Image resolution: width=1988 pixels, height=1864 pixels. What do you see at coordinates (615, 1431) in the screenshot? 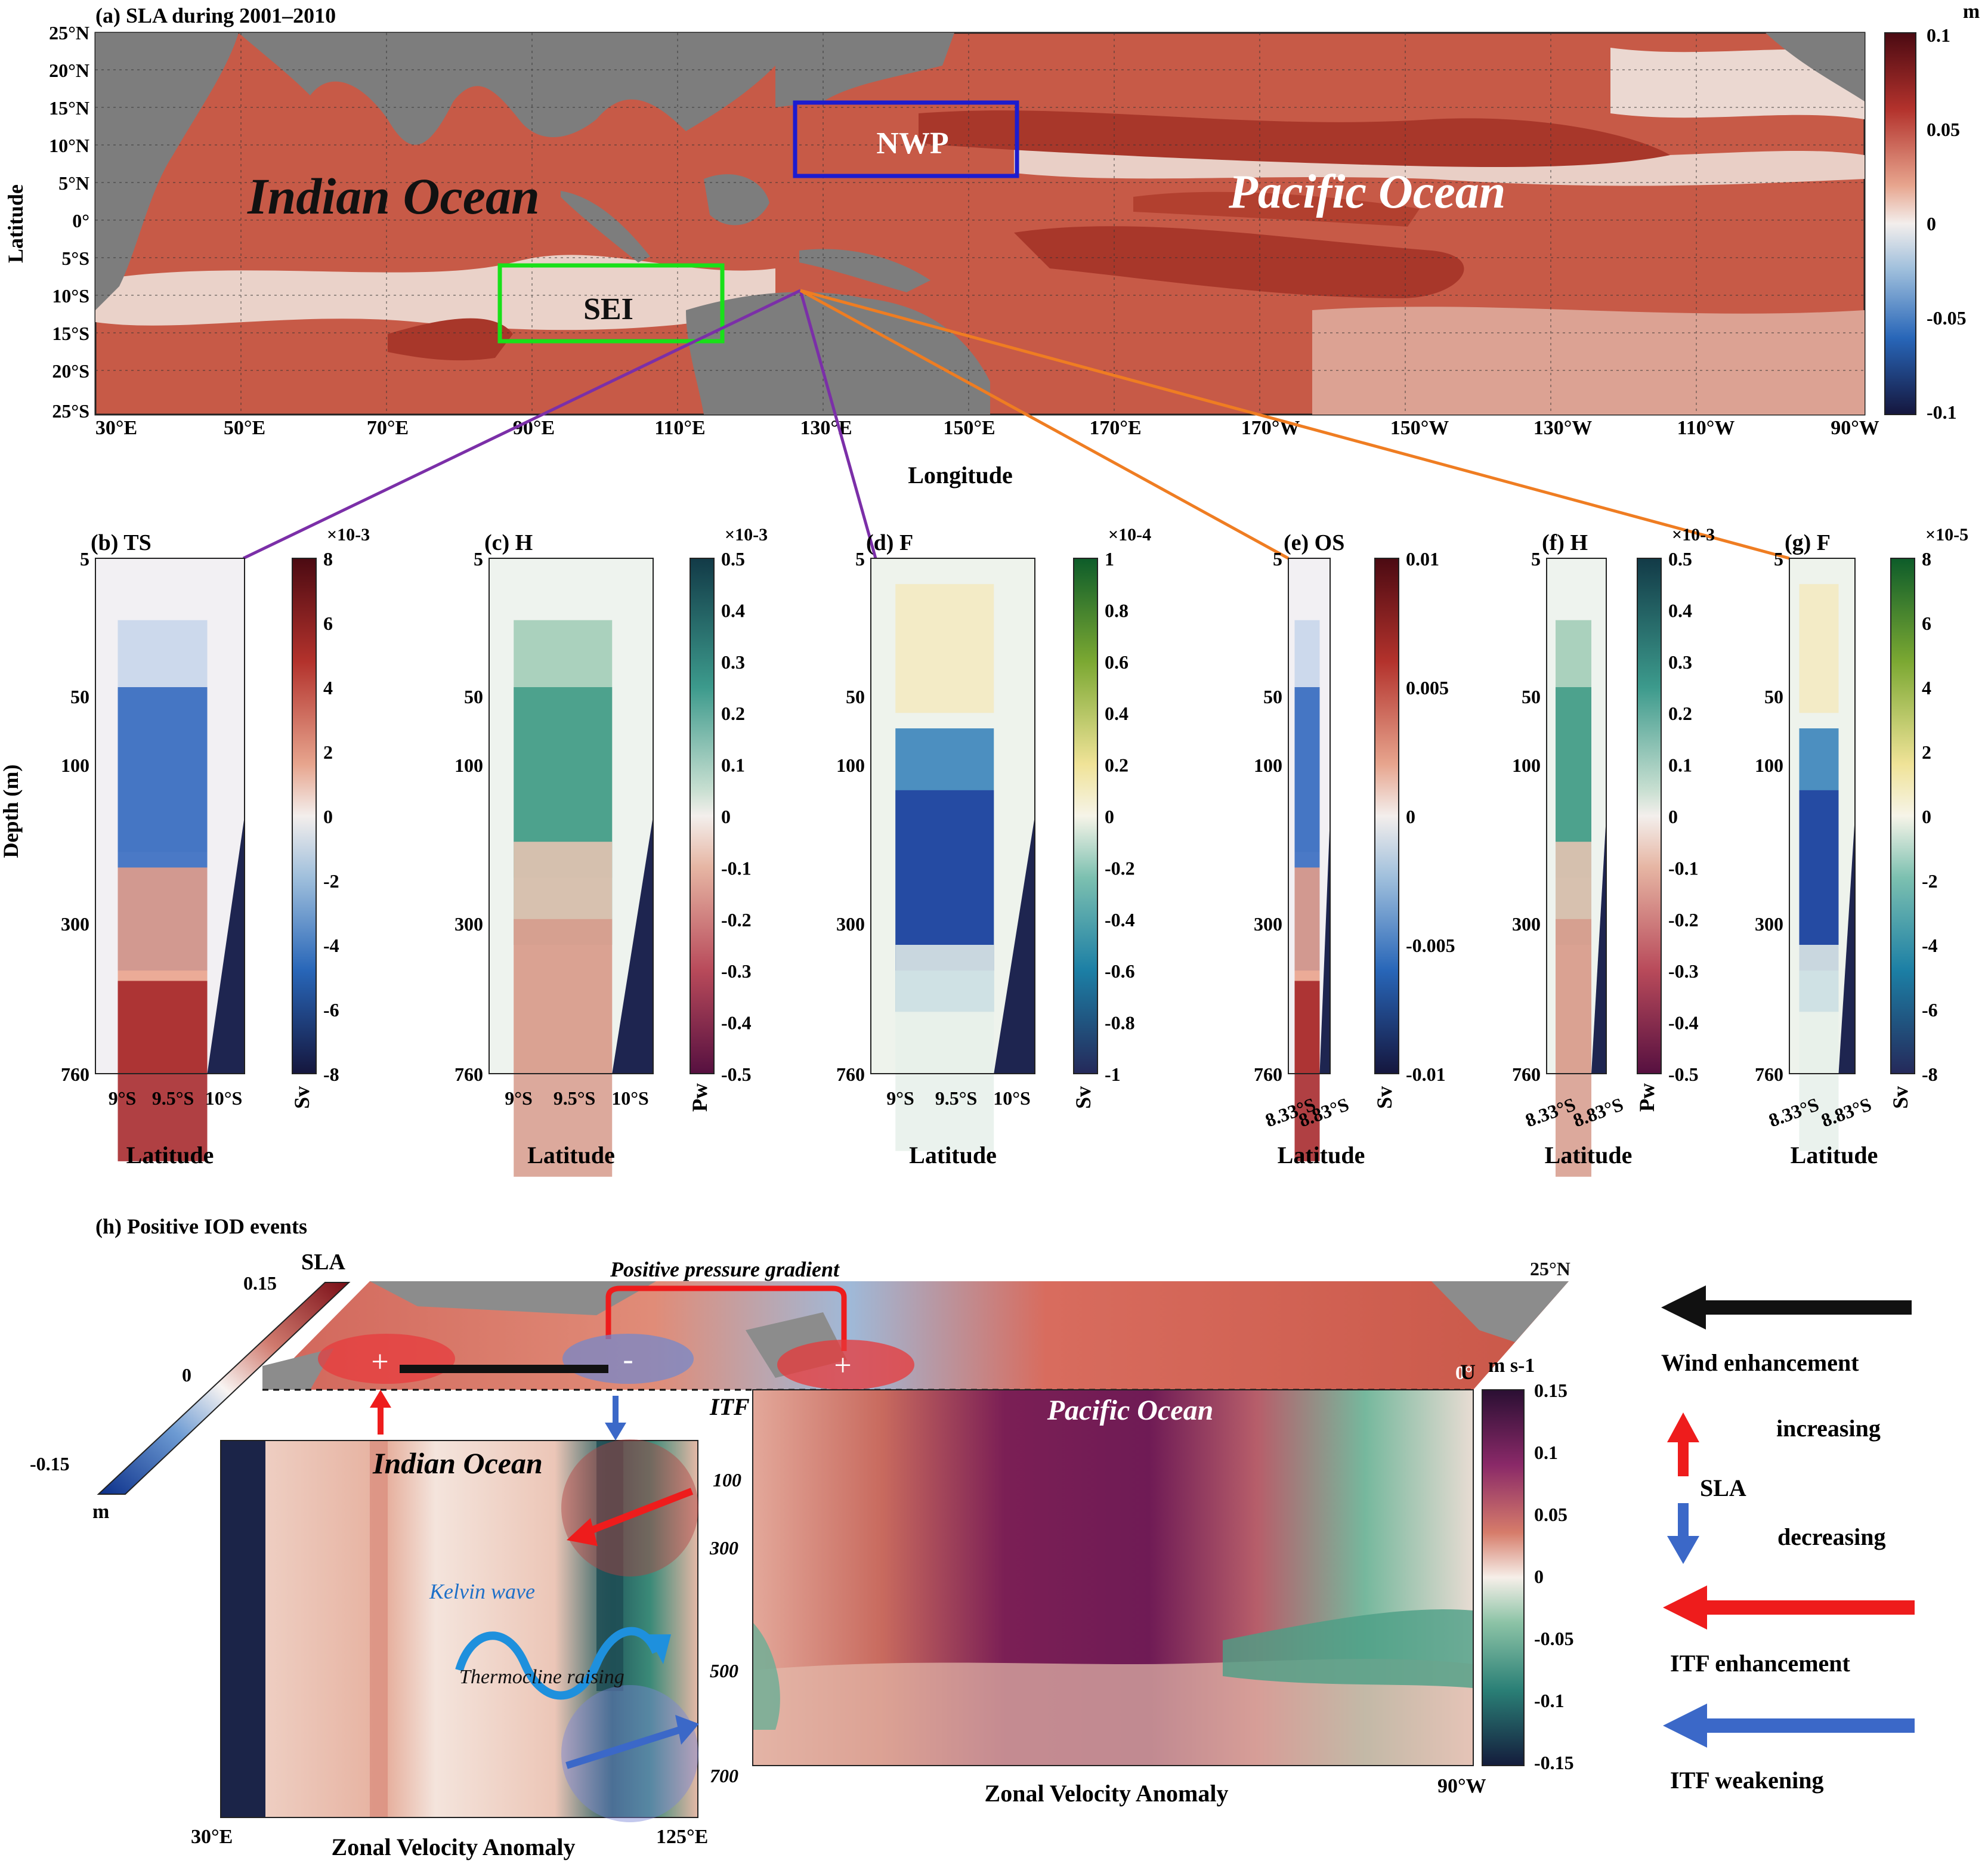
I see `sla-decreasing-arrowhead` at bounding box center [615, 1431].